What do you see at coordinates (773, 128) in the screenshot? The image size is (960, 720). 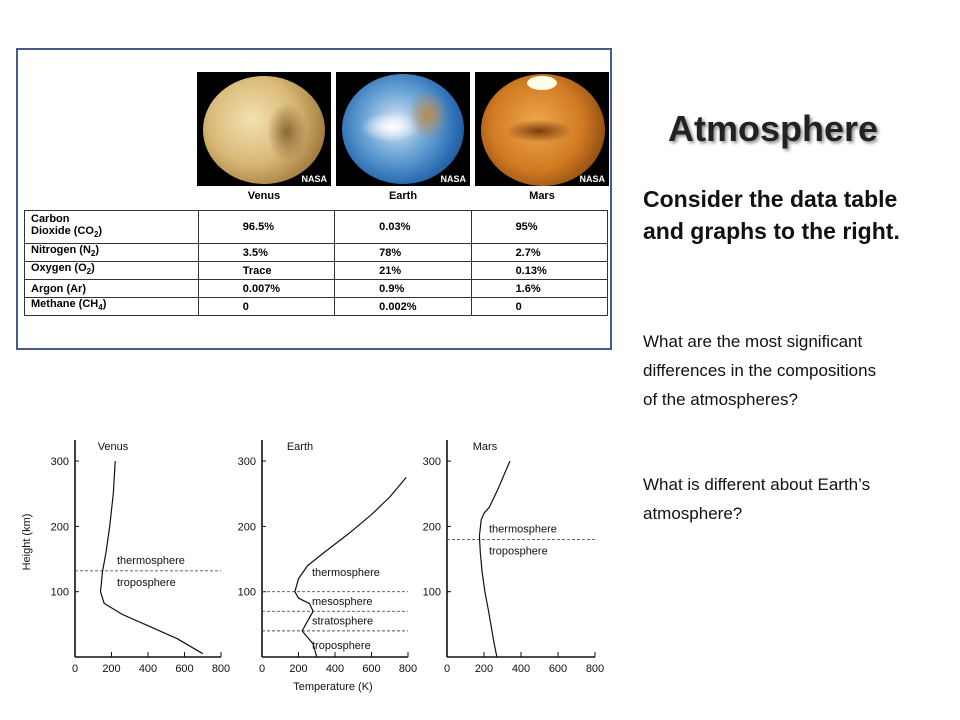 I see `slide-title: Atmosphere` at bounding box center [773, 128].